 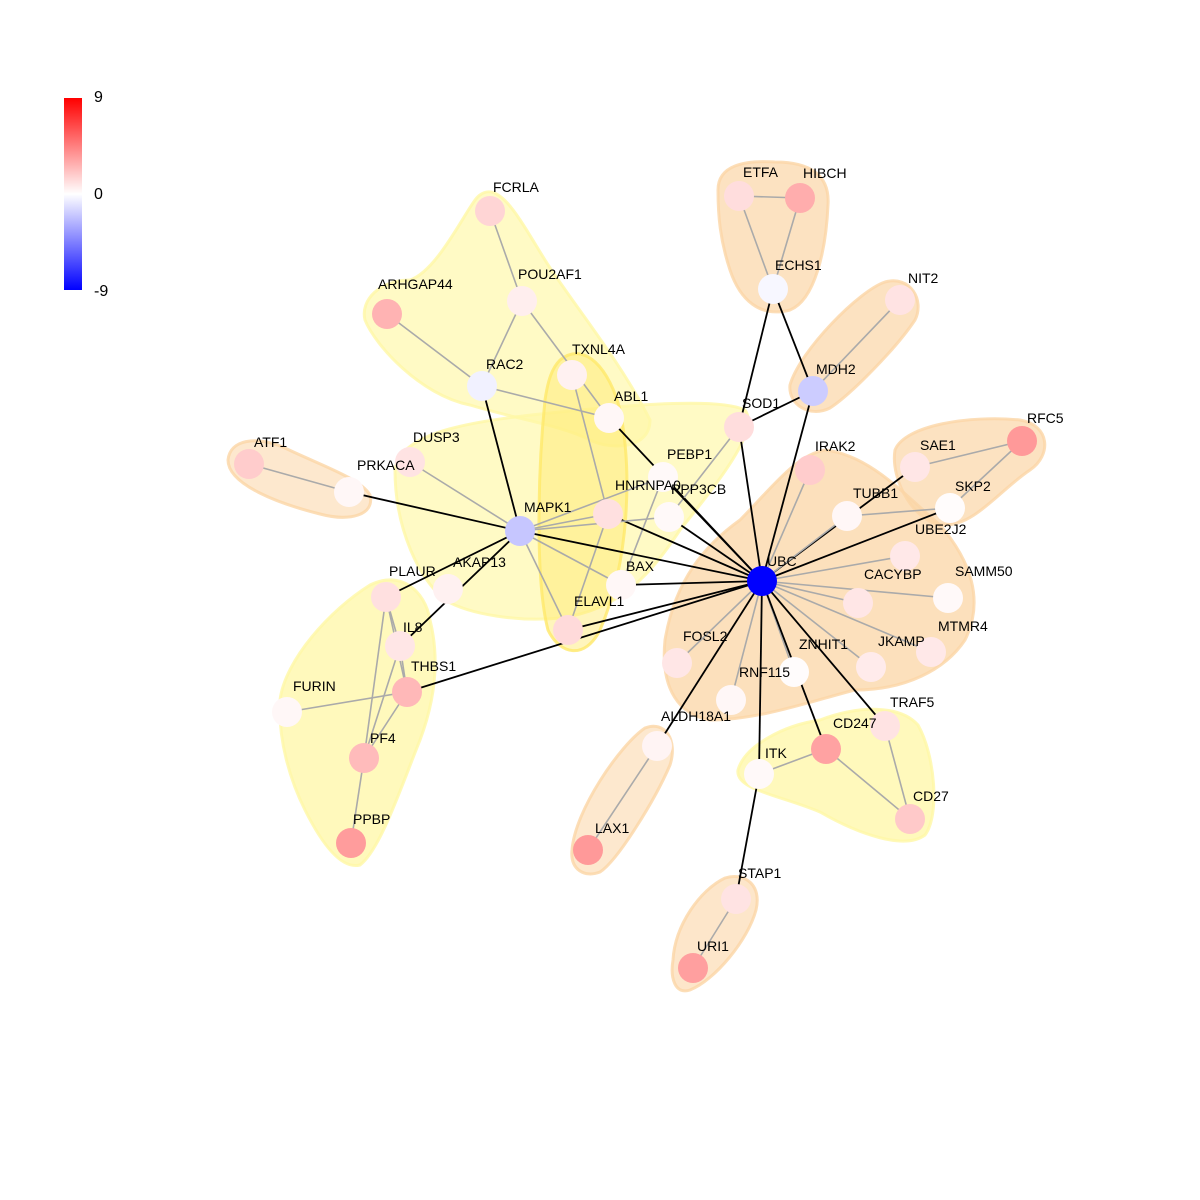 I want to click on node-rfc5, so click(x=1022, y=441).